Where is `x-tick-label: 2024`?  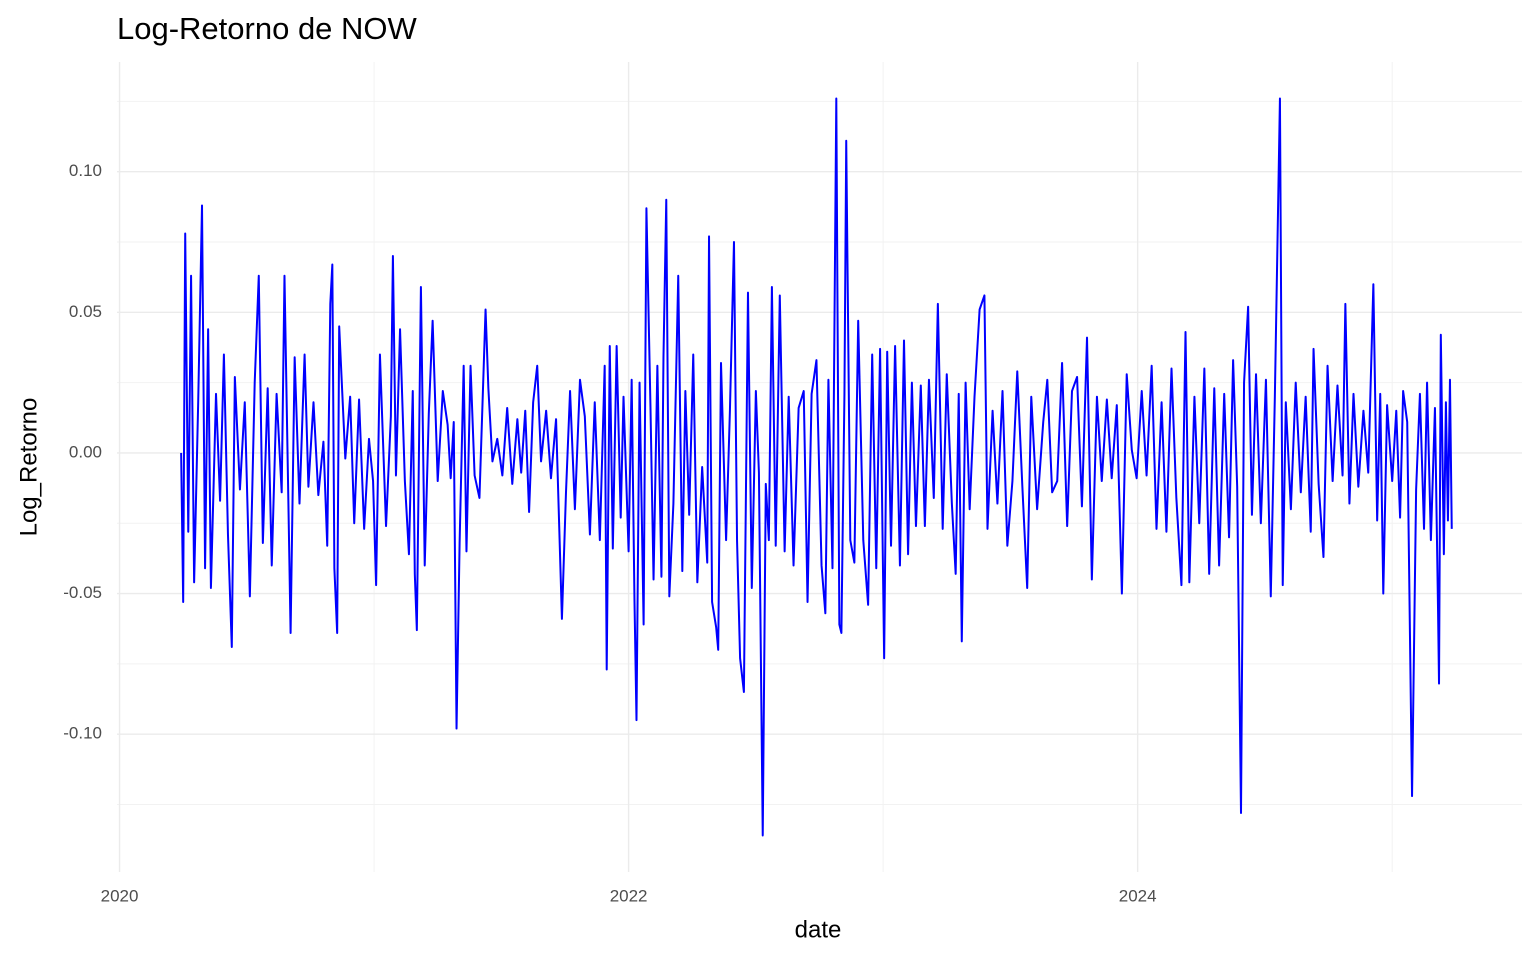 x-tick-label: 2024 is located at coordinates (1138, 895).